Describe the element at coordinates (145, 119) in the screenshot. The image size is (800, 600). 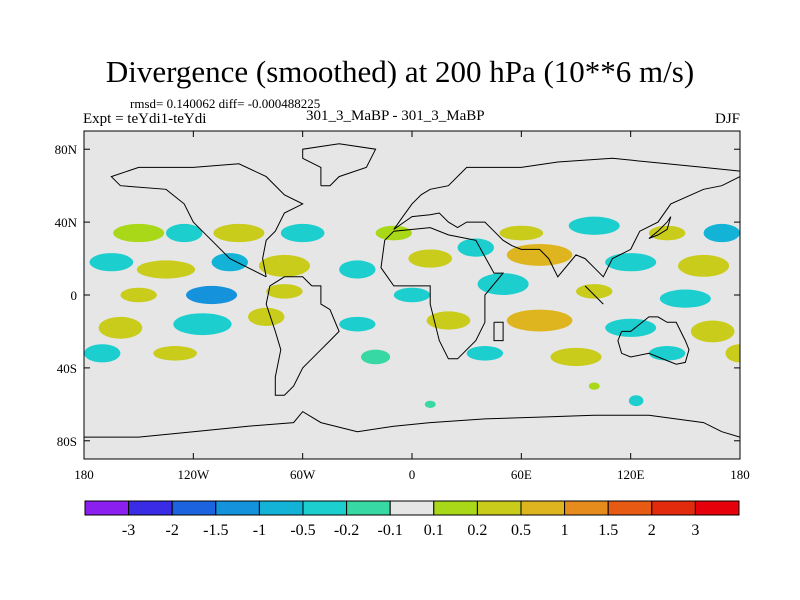
I see `experiment-label: Expt = teYdi1-teYdi` at that location.